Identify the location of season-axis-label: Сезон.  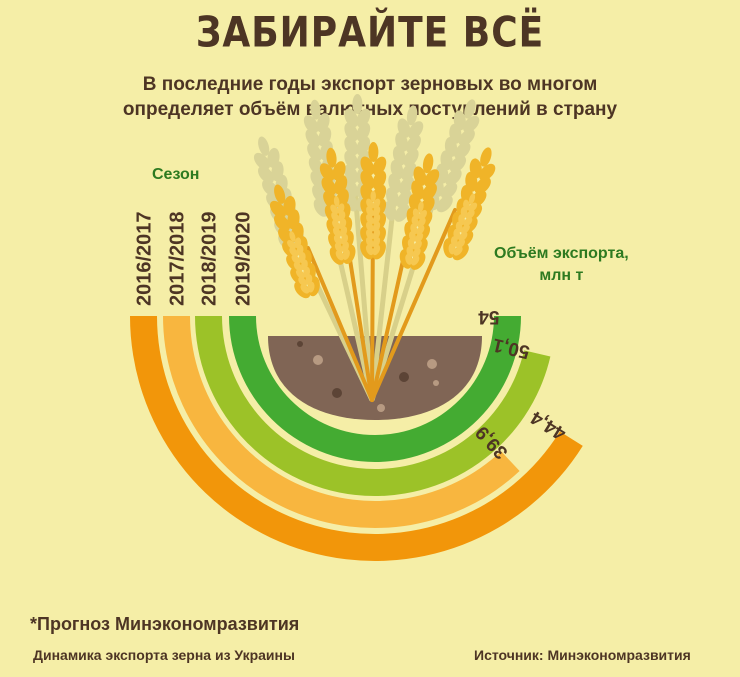
(176, 174).